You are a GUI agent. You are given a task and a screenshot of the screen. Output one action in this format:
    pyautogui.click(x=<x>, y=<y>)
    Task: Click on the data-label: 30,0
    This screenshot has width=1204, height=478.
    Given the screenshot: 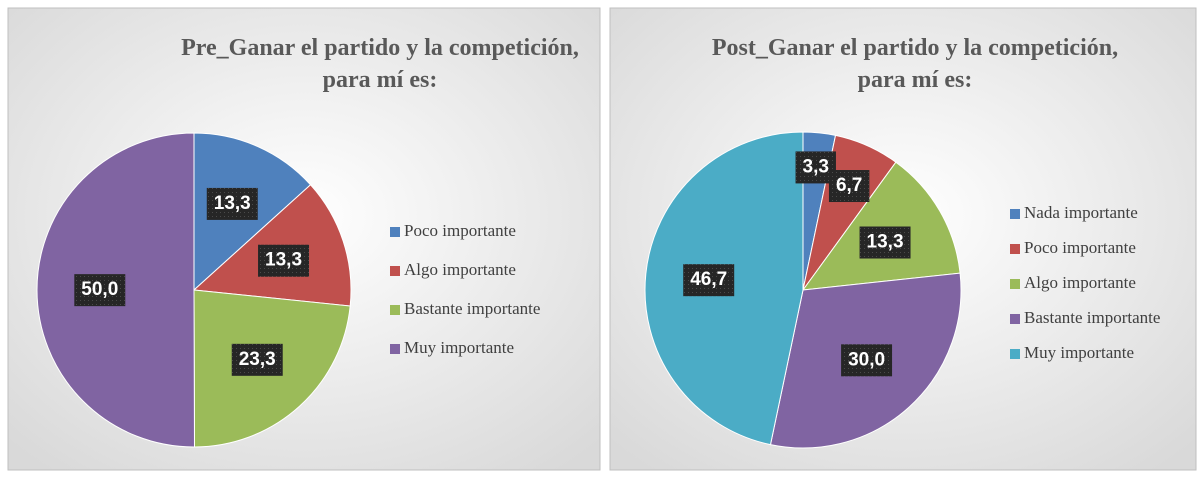 What is the action you would take?
    pyautogui.click(x=867, y=360)
    